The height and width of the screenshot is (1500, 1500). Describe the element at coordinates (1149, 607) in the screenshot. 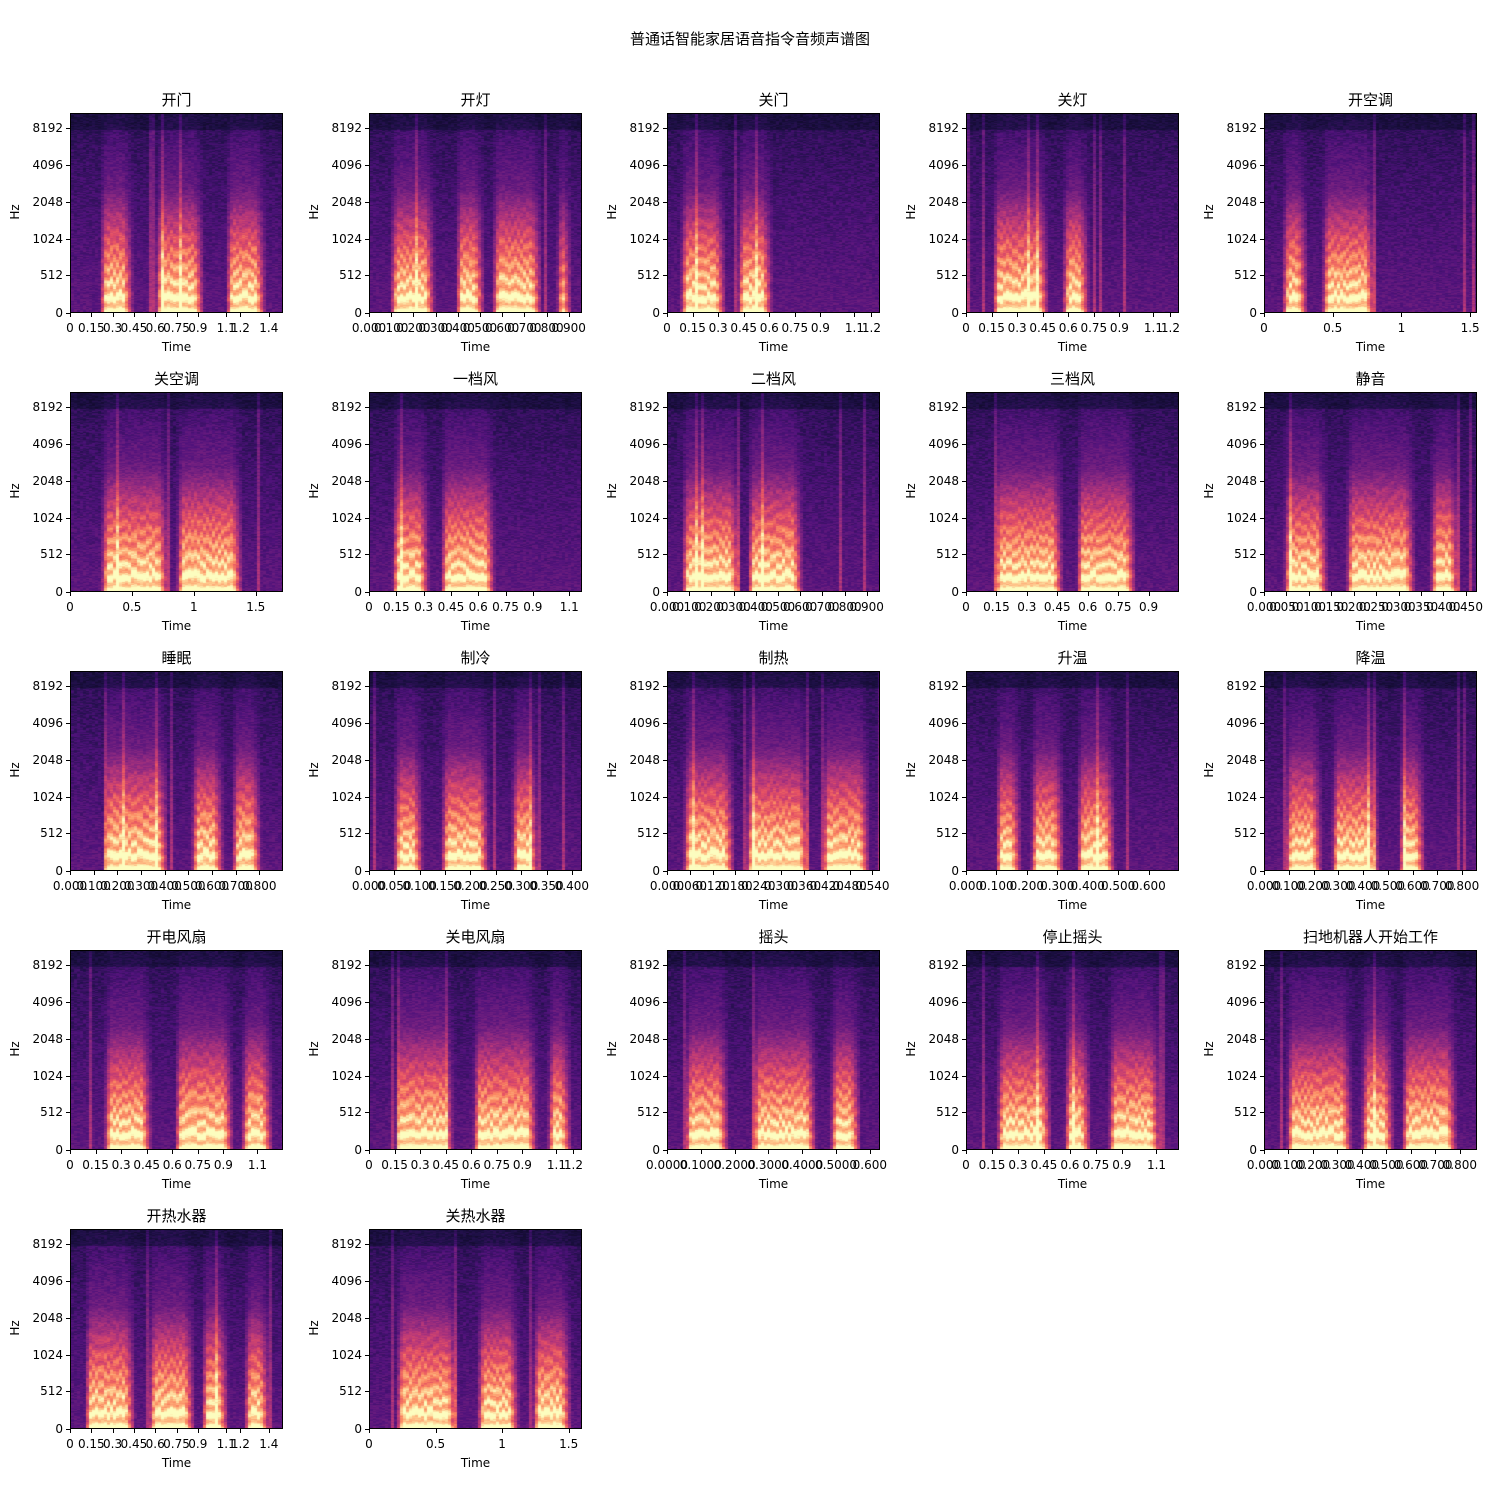

I see `x-tick-label: 0.9` at that location.